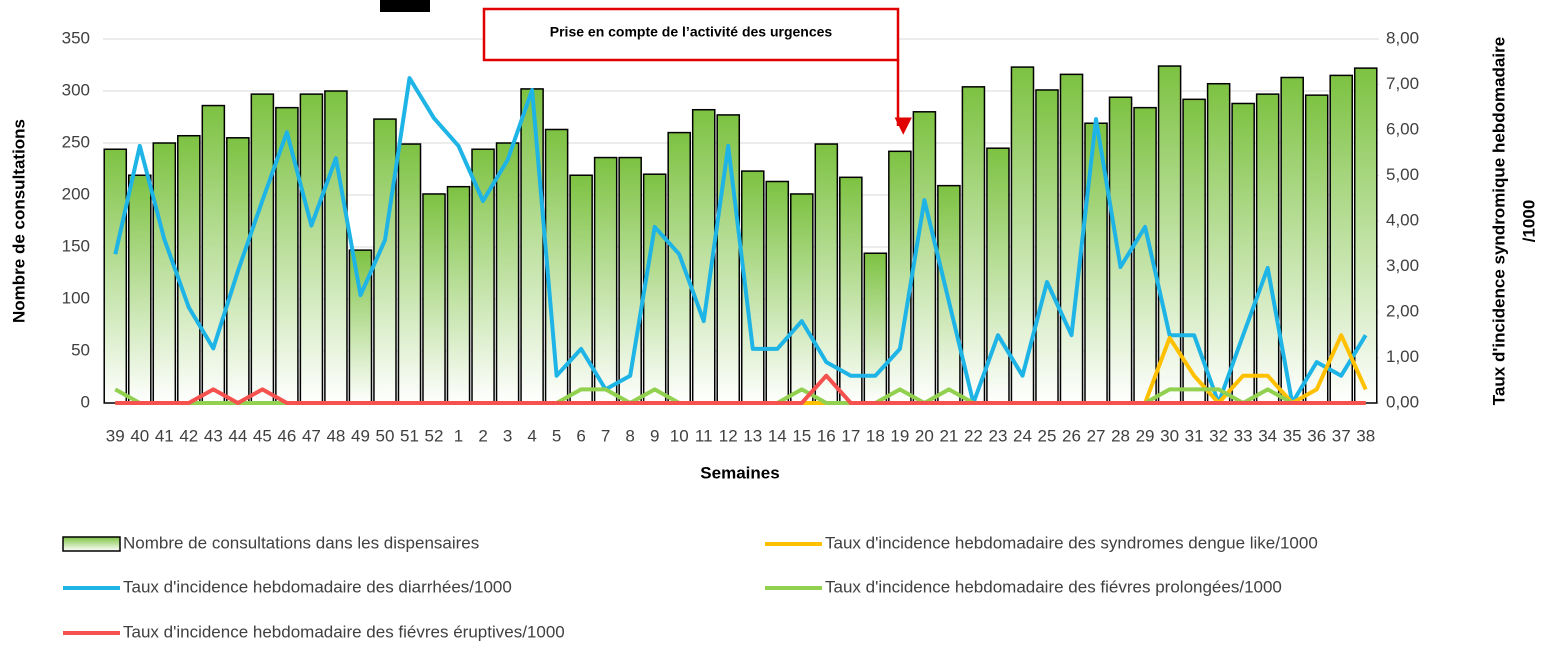  I want to click on y2-tick-label: 1,00, so click(1402, 356).